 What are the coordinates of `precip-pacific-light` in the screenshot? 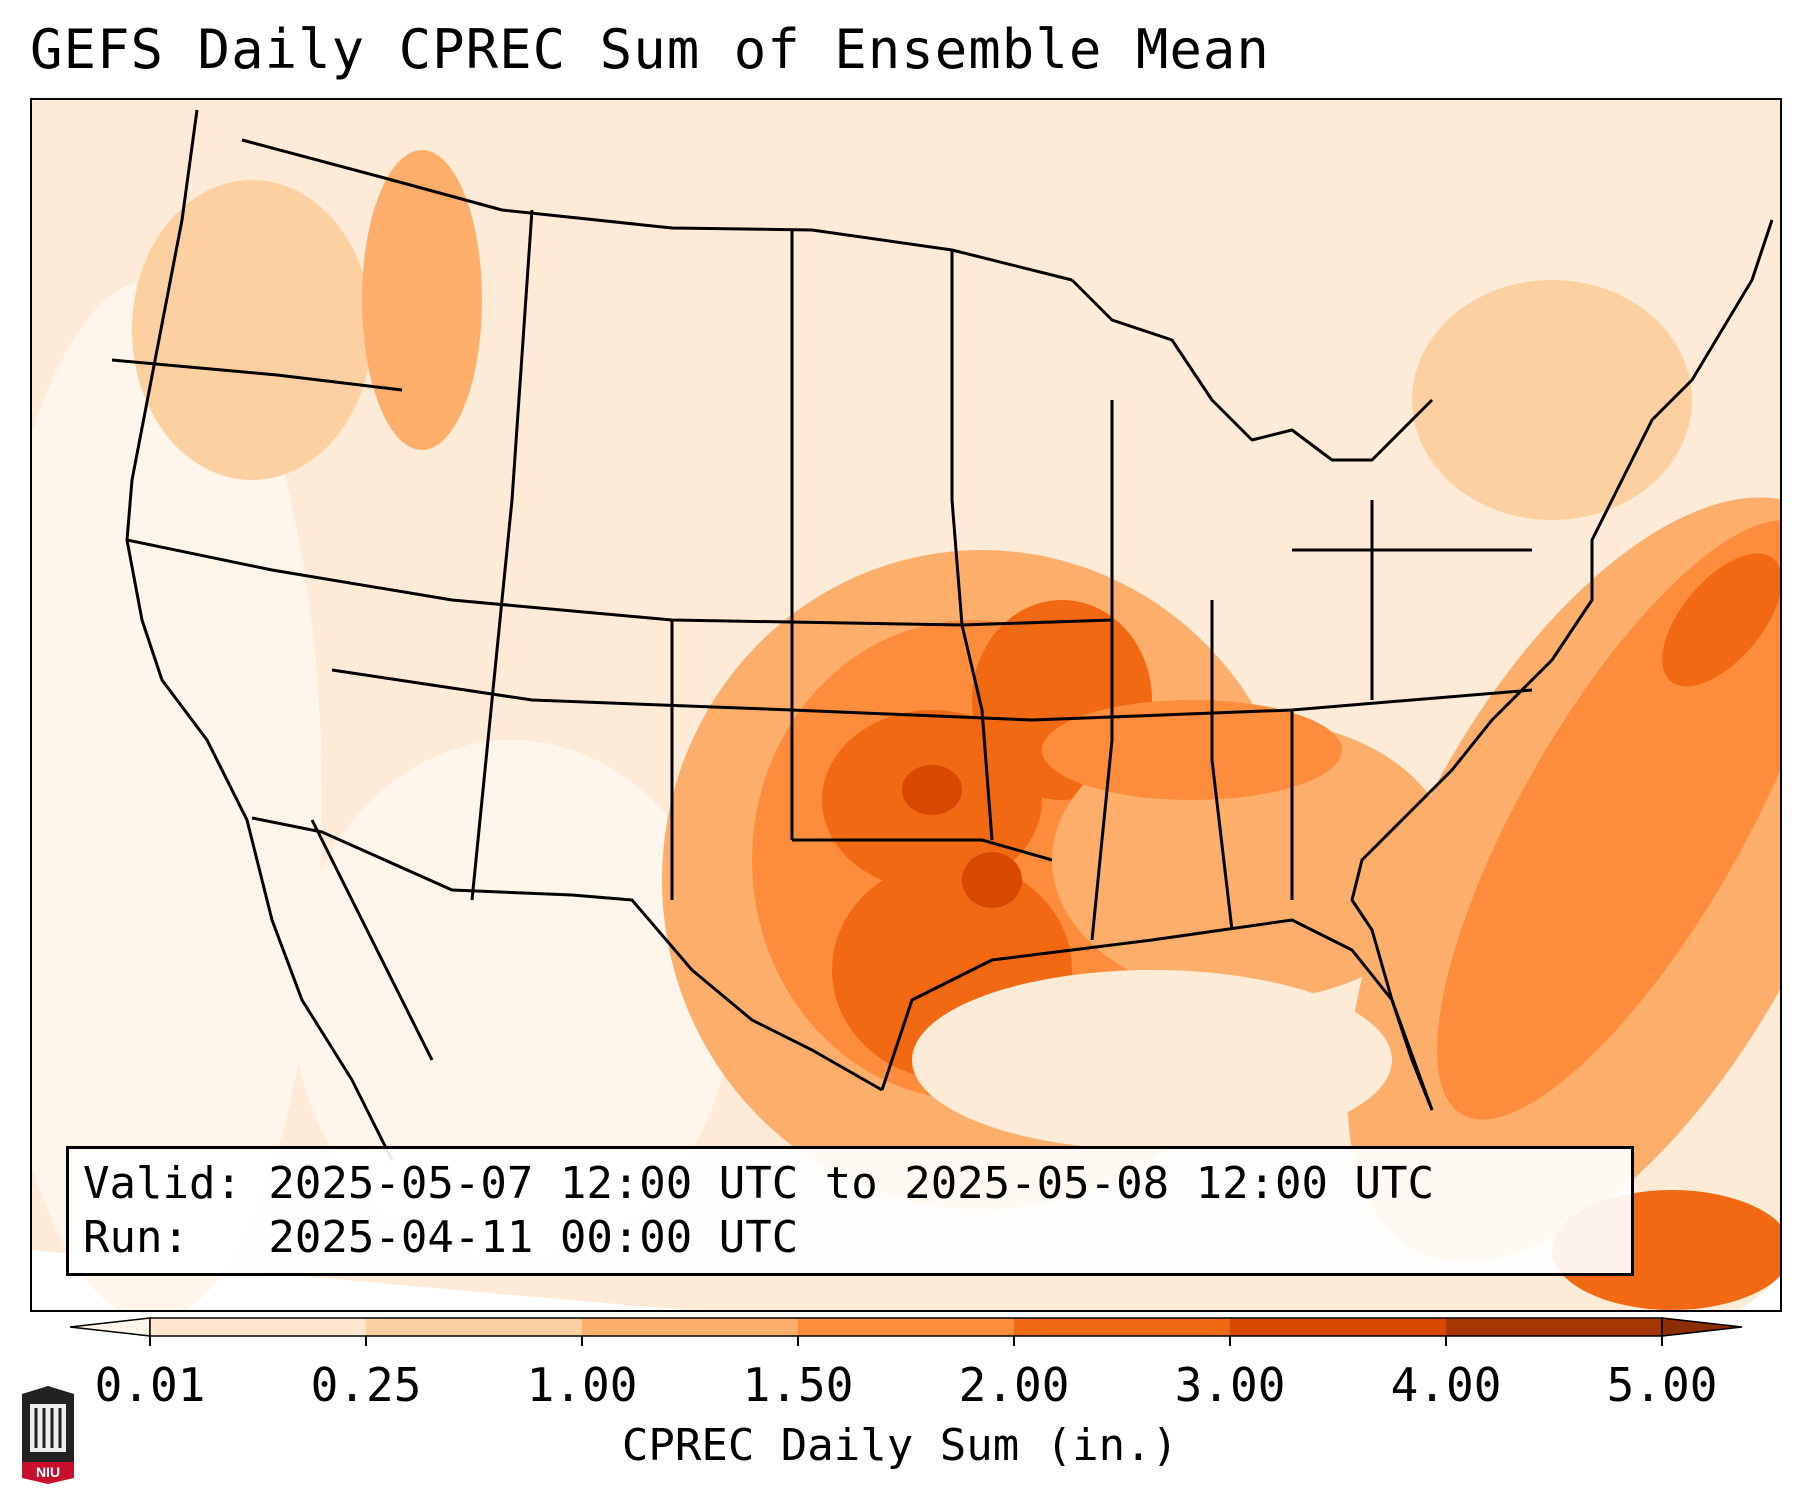 It's located at (177, 795).